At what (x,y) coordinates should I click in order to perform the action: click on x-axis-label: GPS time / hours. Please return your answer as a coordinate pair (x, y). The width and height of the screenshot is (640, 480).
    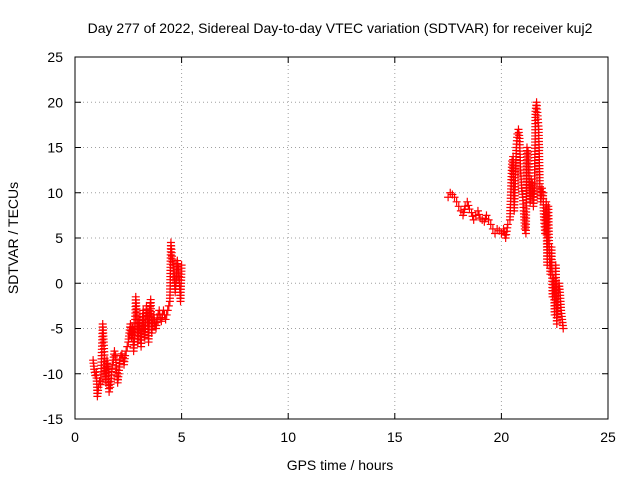
    Looking at the image, I should click on (340, 465).